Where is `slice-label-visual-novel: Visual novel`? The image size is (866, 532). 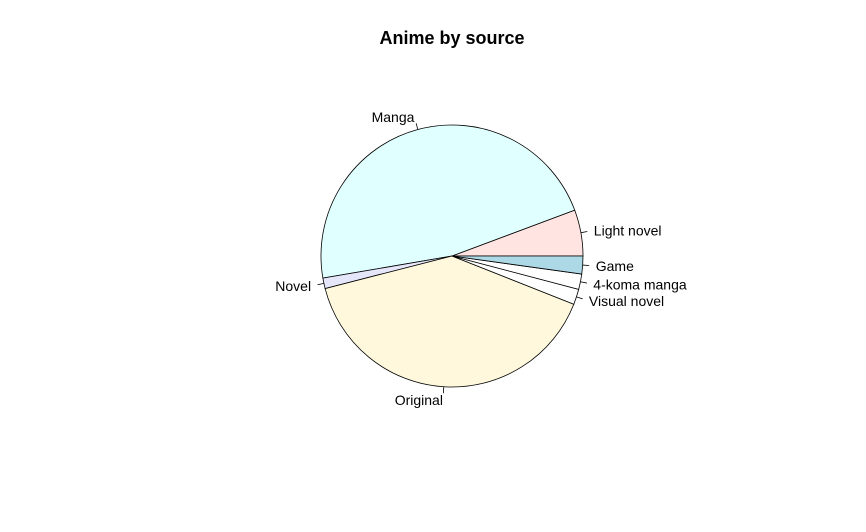 slice-label-visual-novel: Visual novel is located at coordinates (626, 301).